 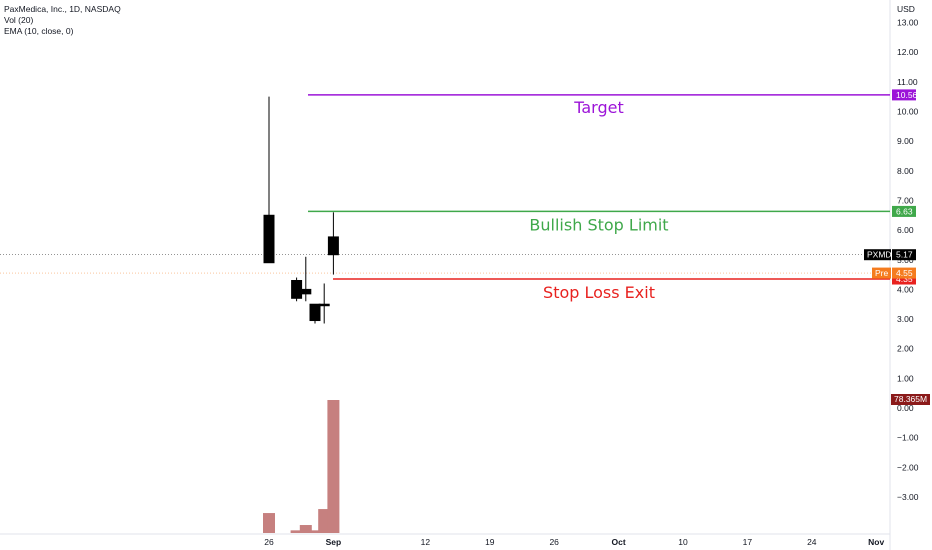 I want to click on volume-badge, so click(x=910, y=399).